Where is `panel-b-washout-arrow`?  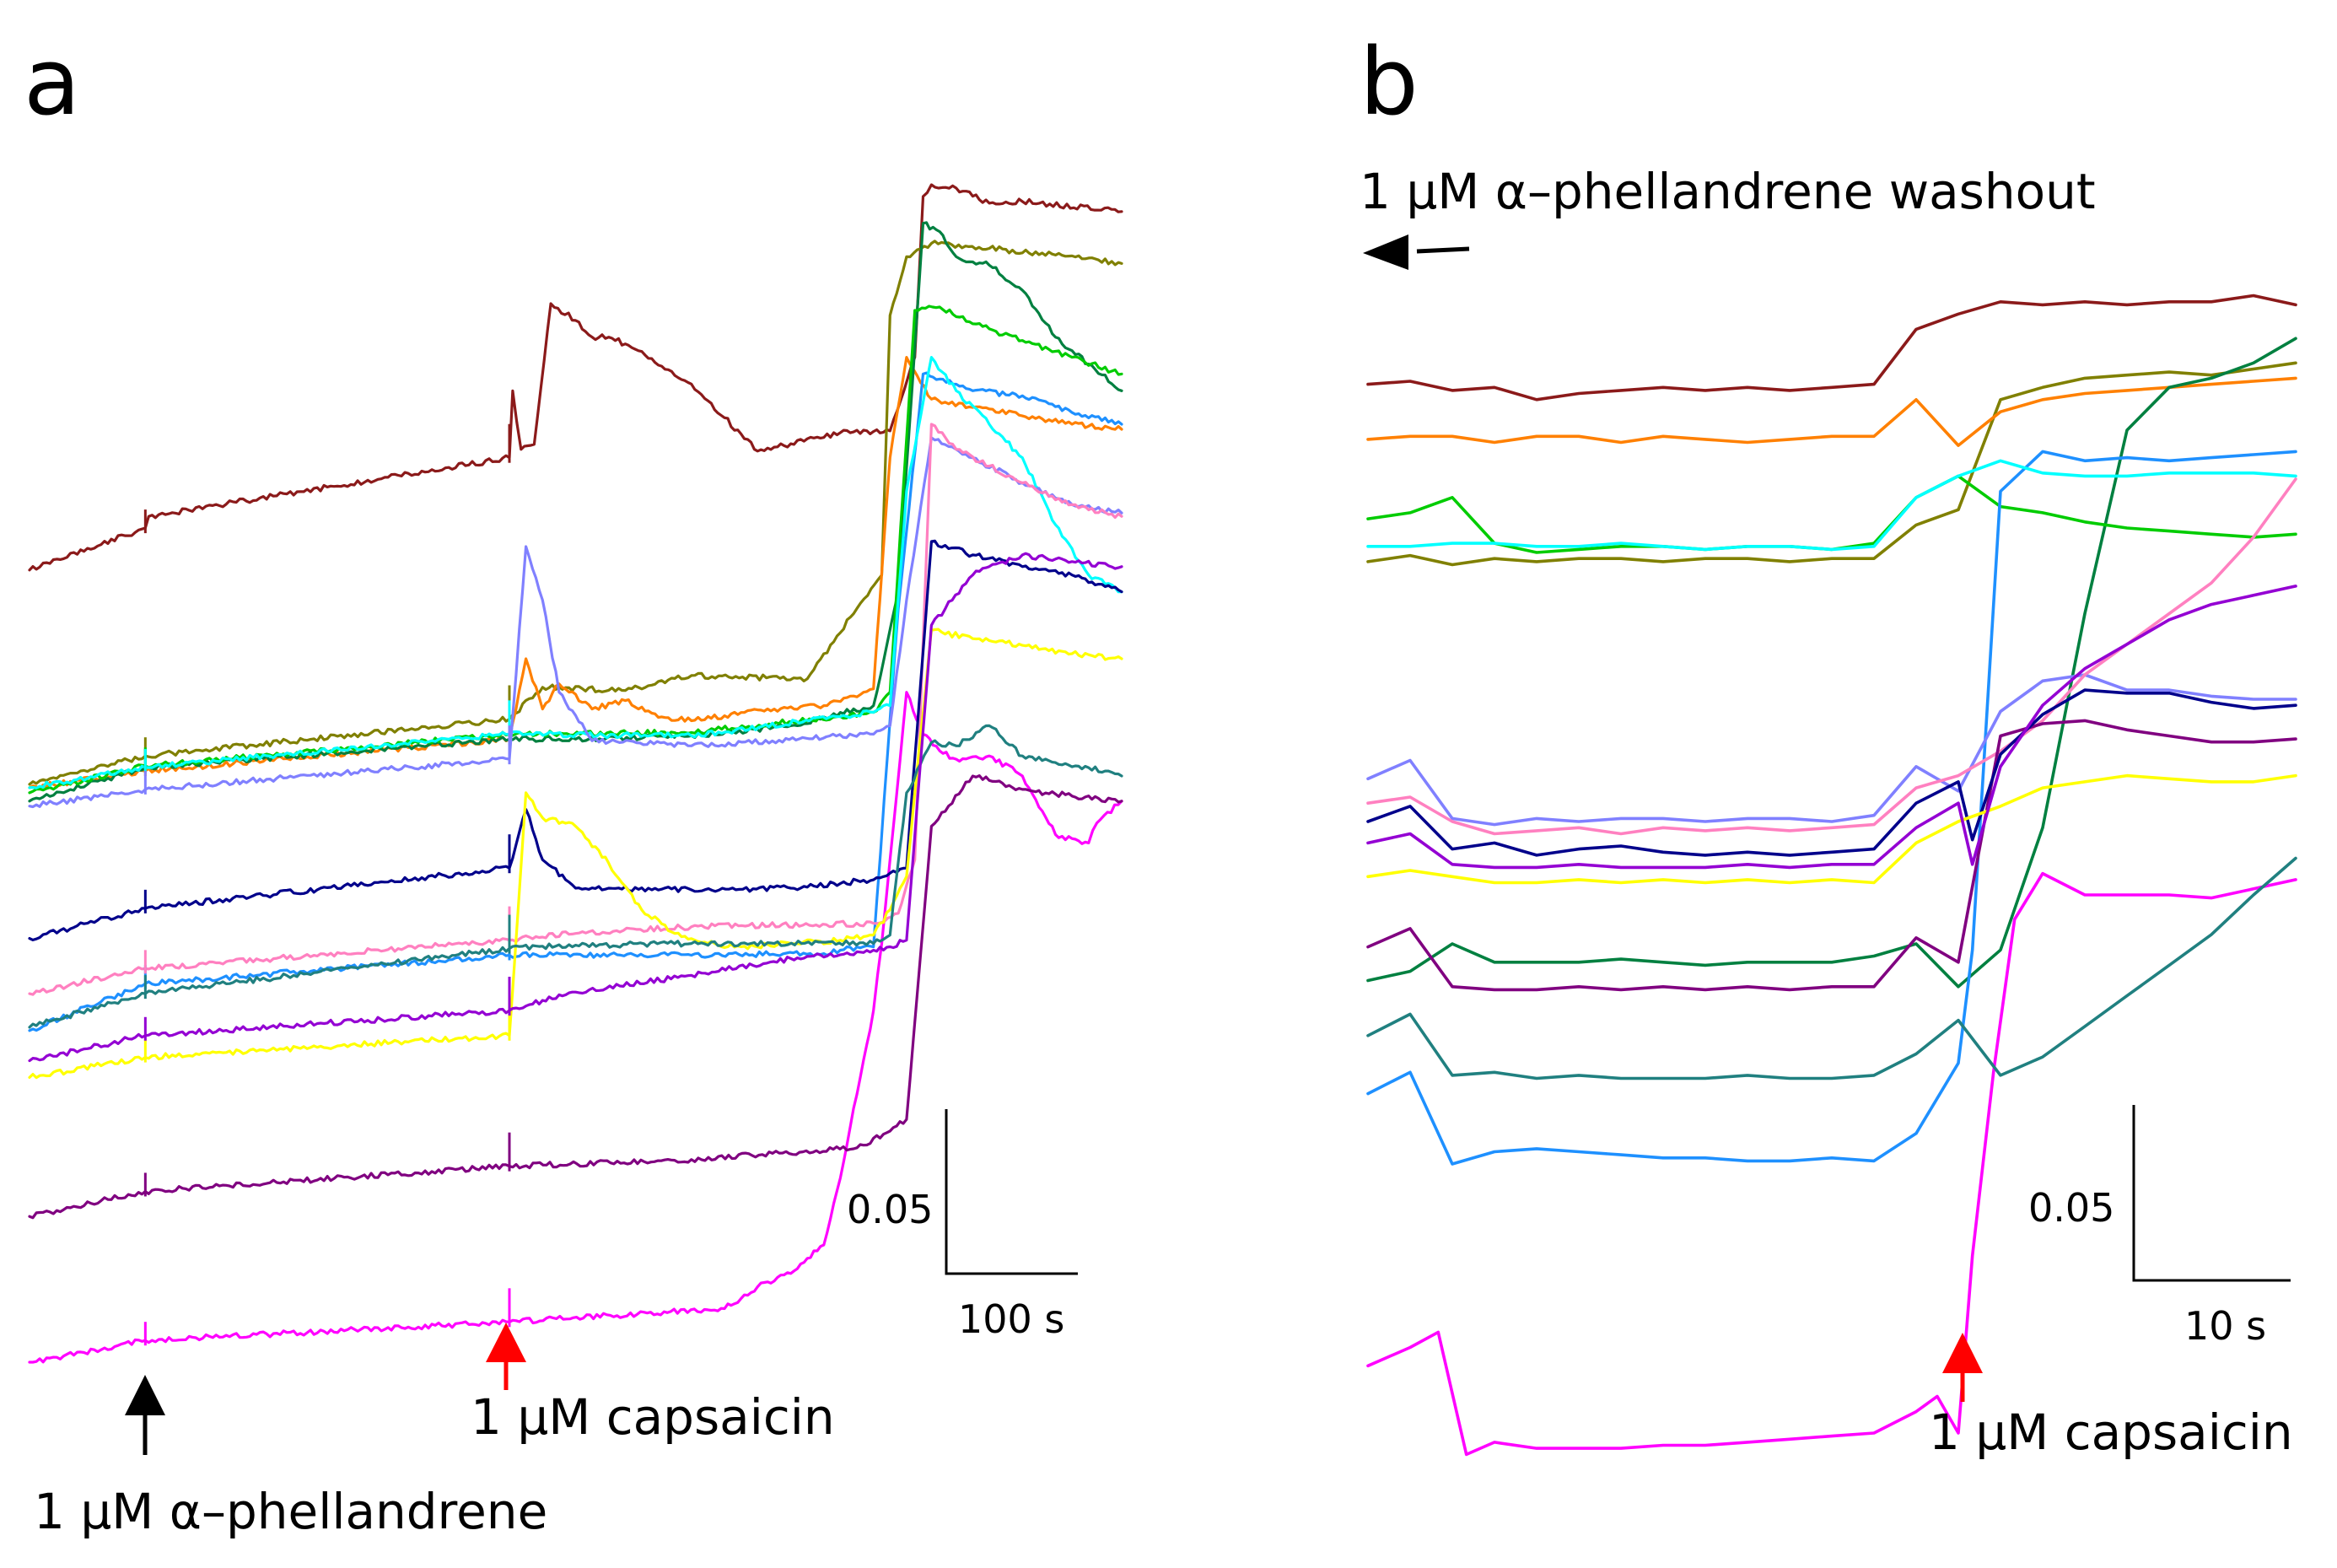
panel-b-washout-arrow is located at coordinates (1416, 252).